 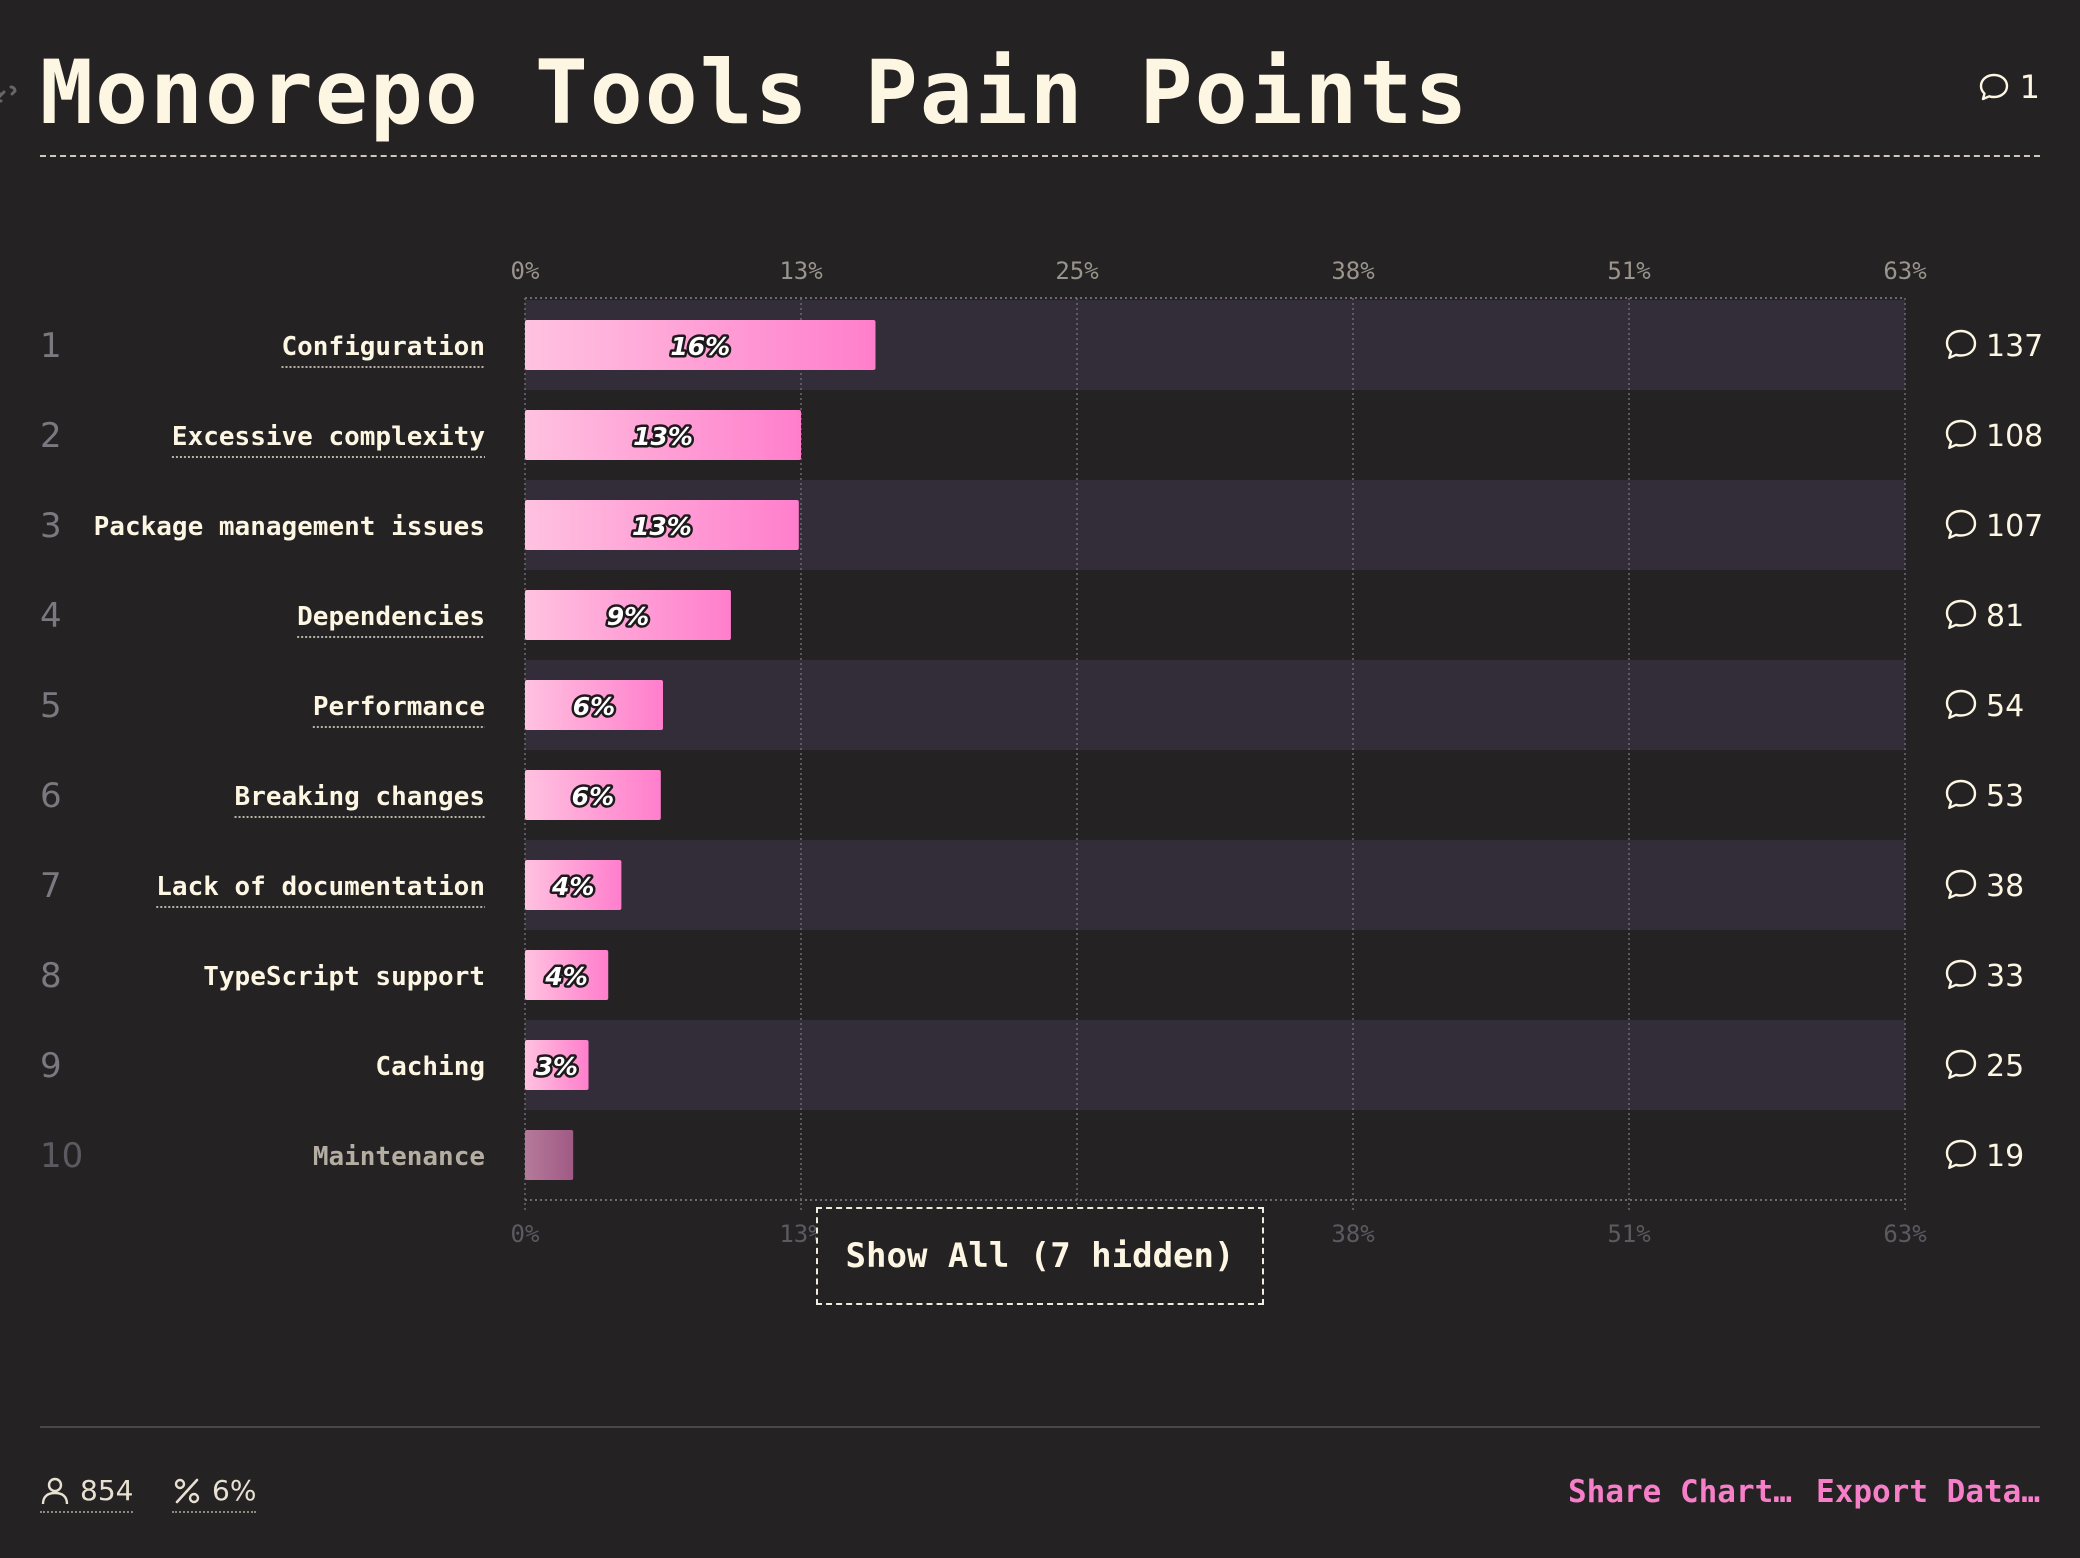 I want to click on row-comment-count: 38, so click(x=2005, y=886).